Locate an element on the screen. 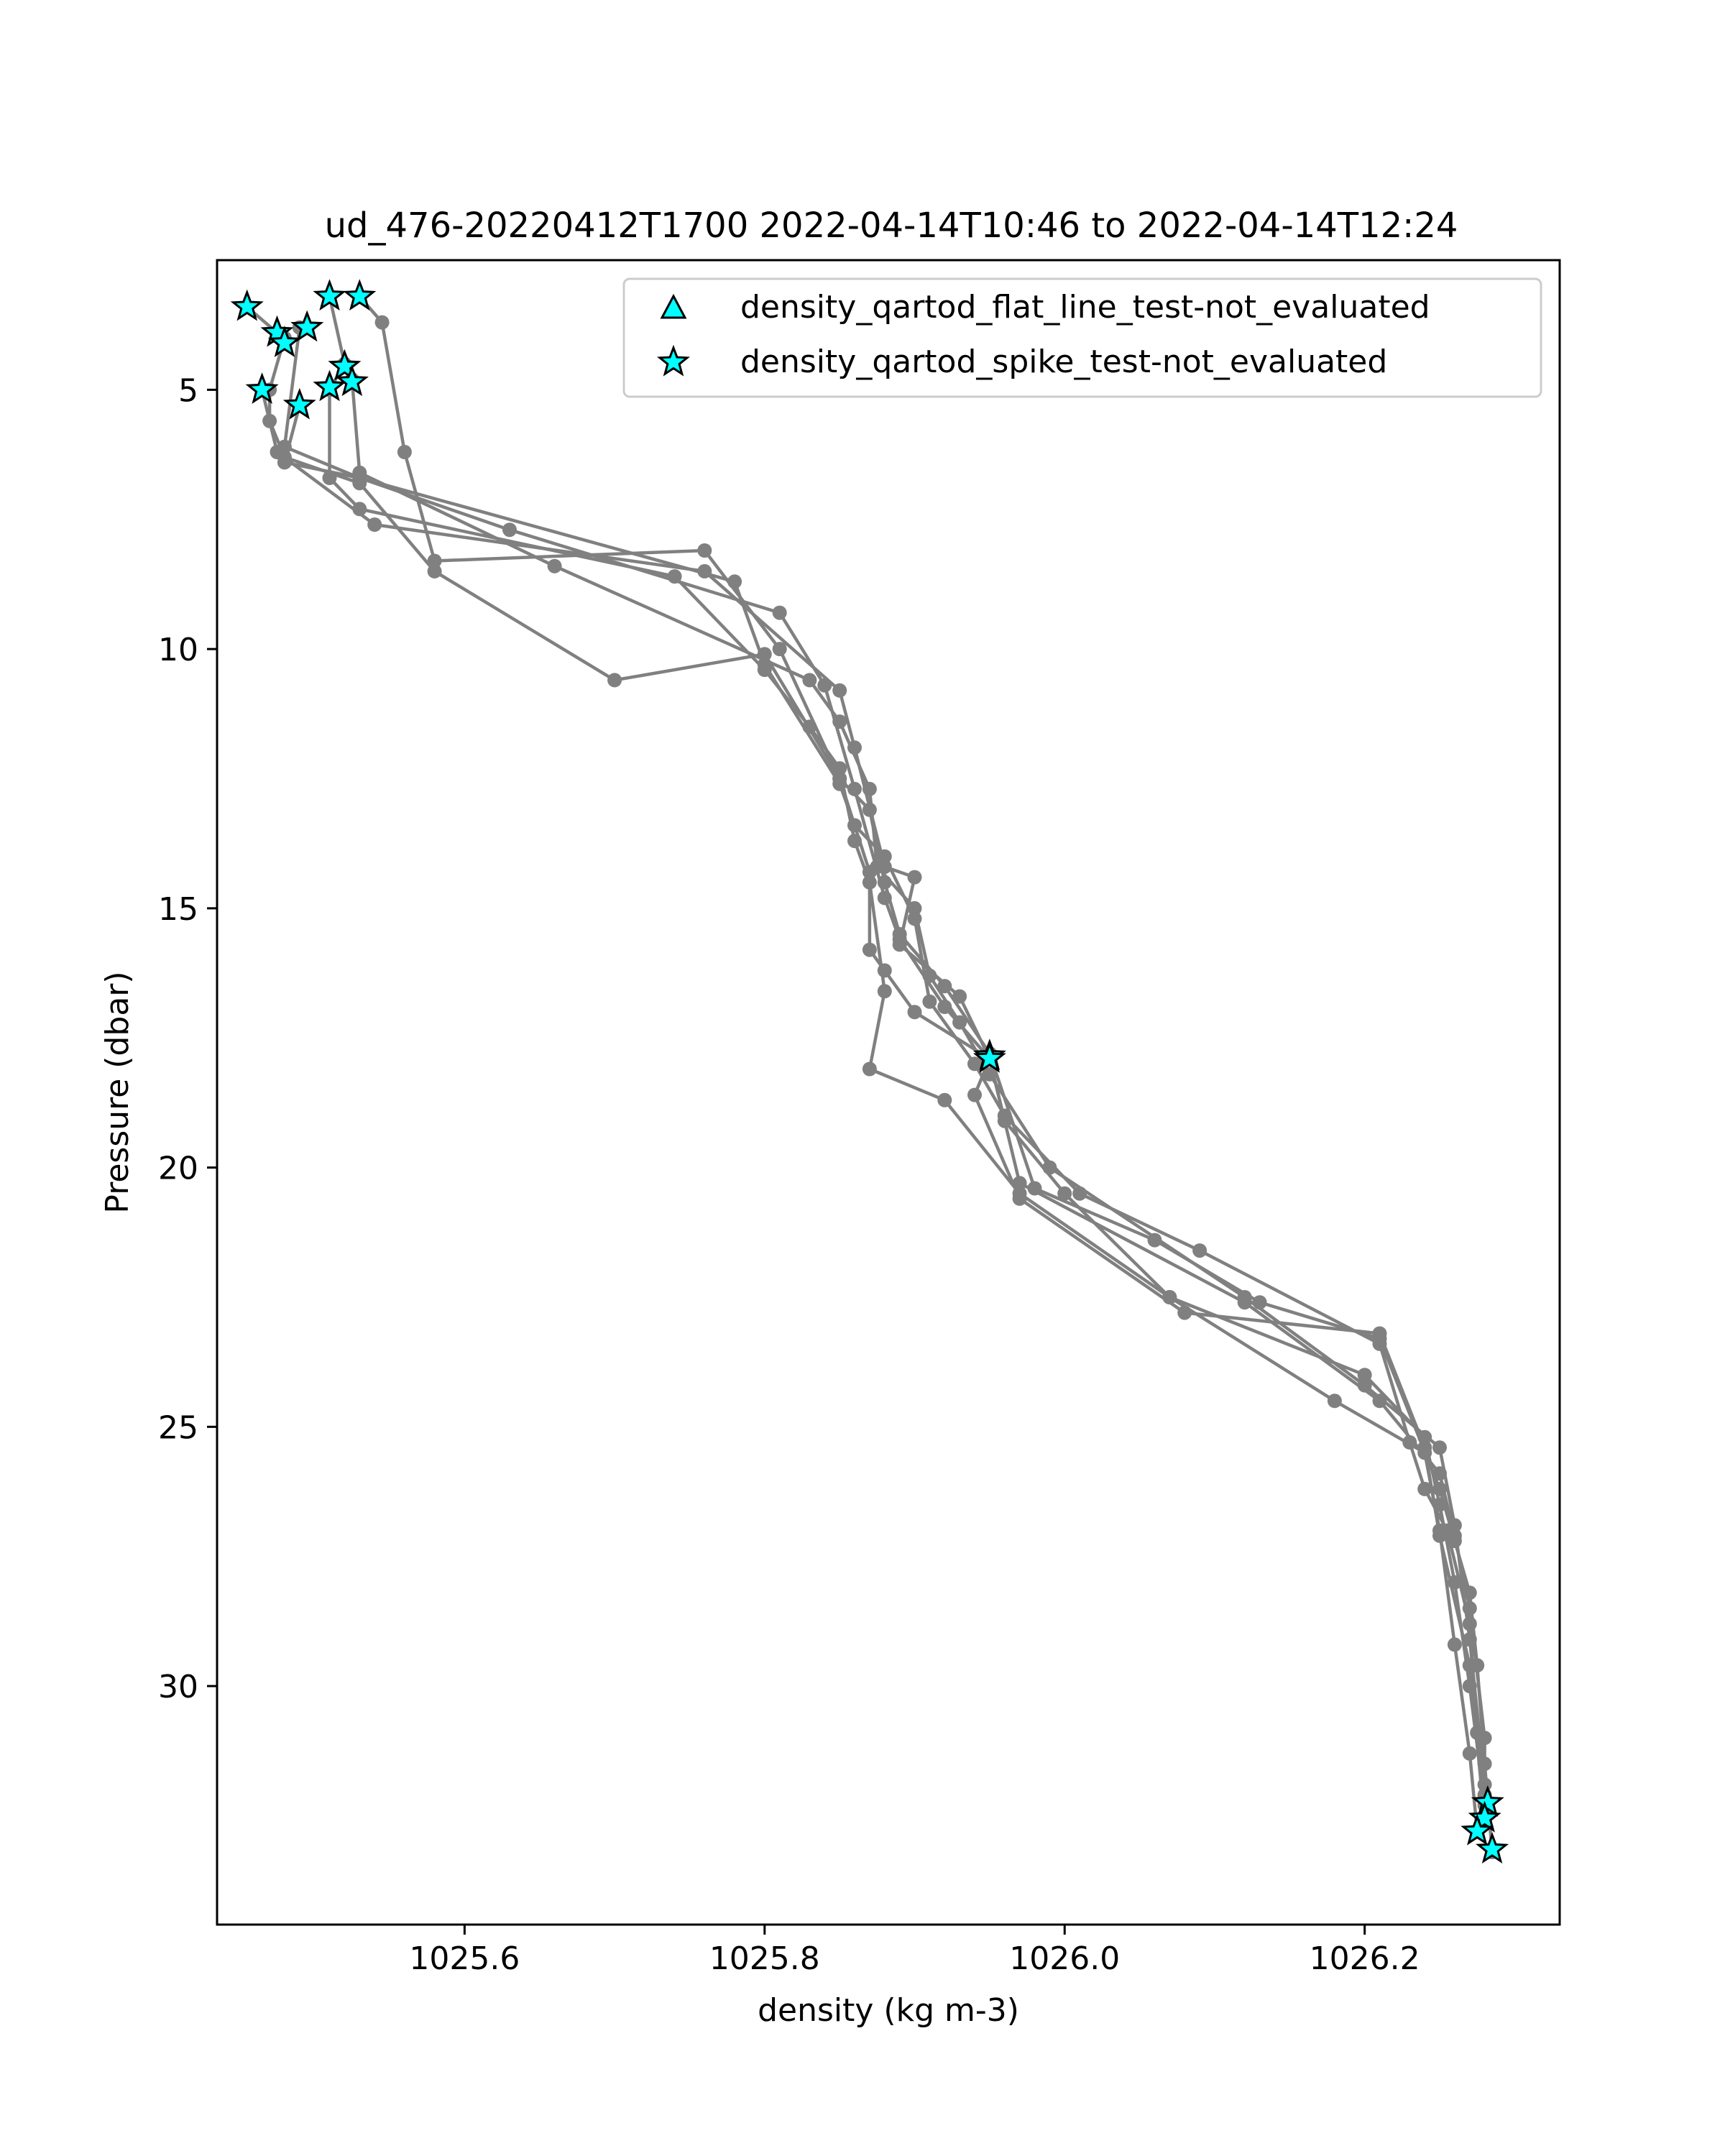 The height and width of the screenshot is (2156, 1725). x-axis-label: density (kg m-3) is located at coordinates (888, 2011).